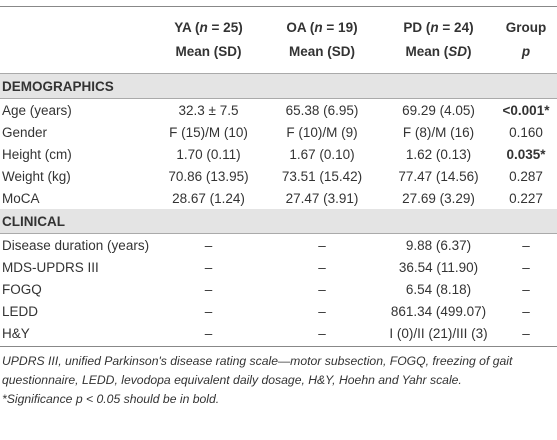  What do you see at coordinates (20, 311) in the screenshot?
I see `cell-text: LEDD` at bounding box center [20, 311].